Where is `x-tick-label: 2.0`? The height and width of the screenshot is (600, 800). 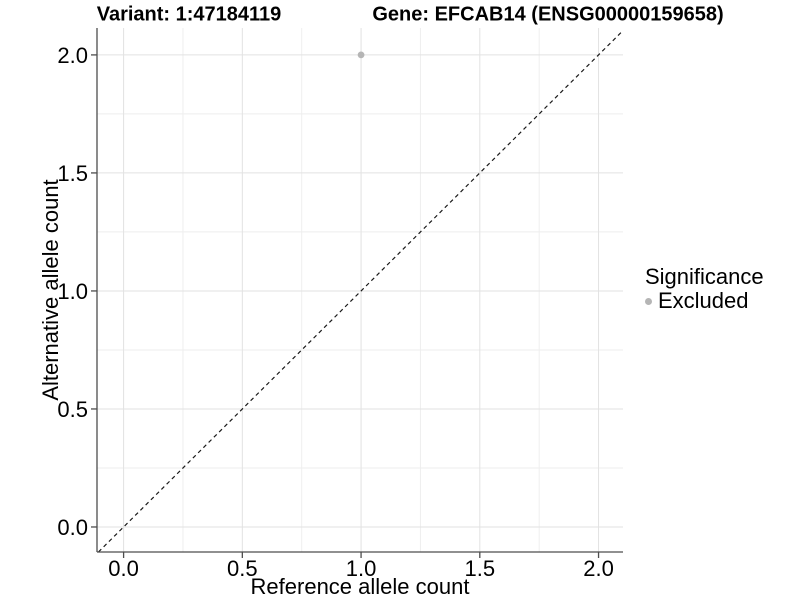 x-tick-label: 2.0 is located at coordinates (598, 568).